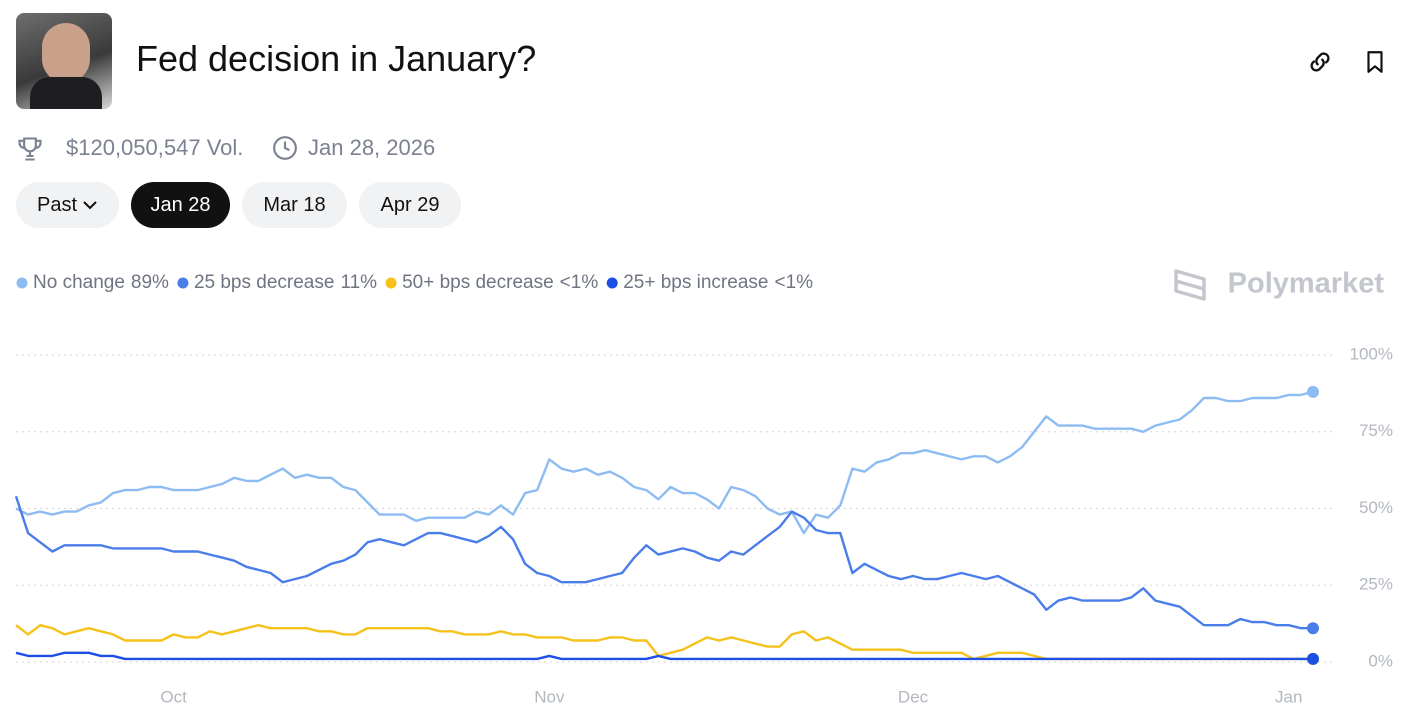 This screenshot has height=723, width=1407. Describe the element at coordinates (79, 282) in the screenshot. I see `legend-name: No change` at that location.